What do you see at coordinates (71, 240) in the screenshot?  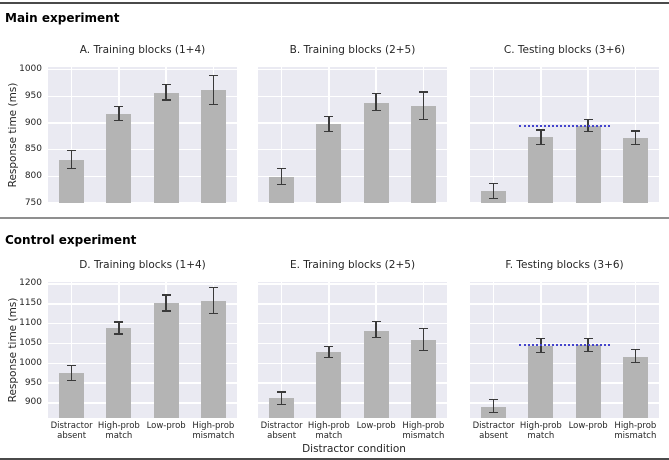 I see `section-header-control: Control experiment` at bounding box center [71, 240].